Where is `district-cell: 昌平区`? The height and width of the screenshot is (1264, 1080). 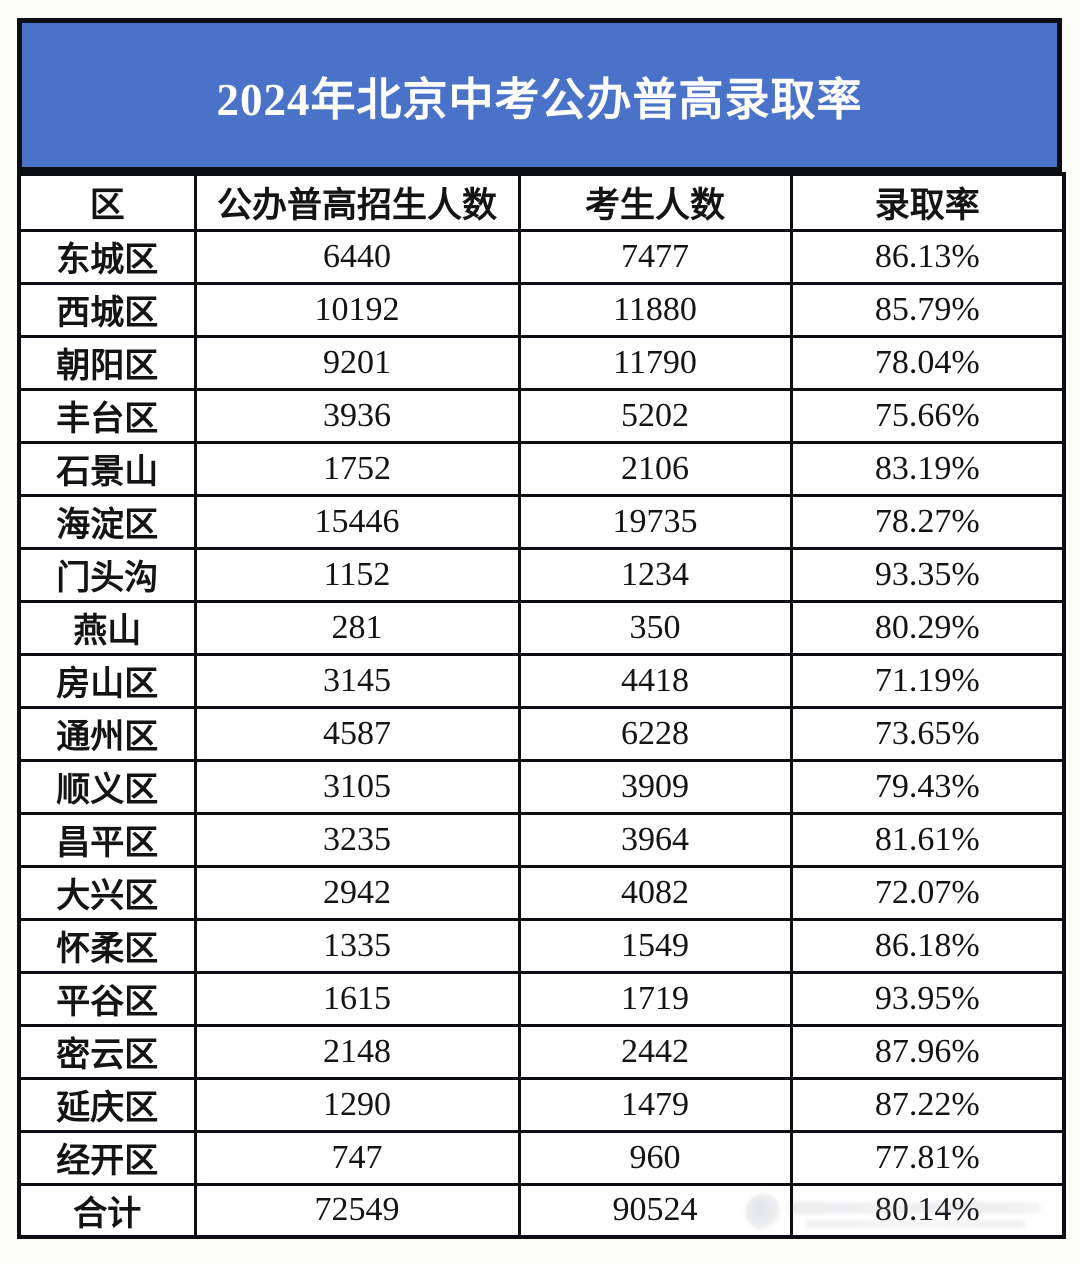 district-cell: 昌平区 is located at coordinates (107, 839).